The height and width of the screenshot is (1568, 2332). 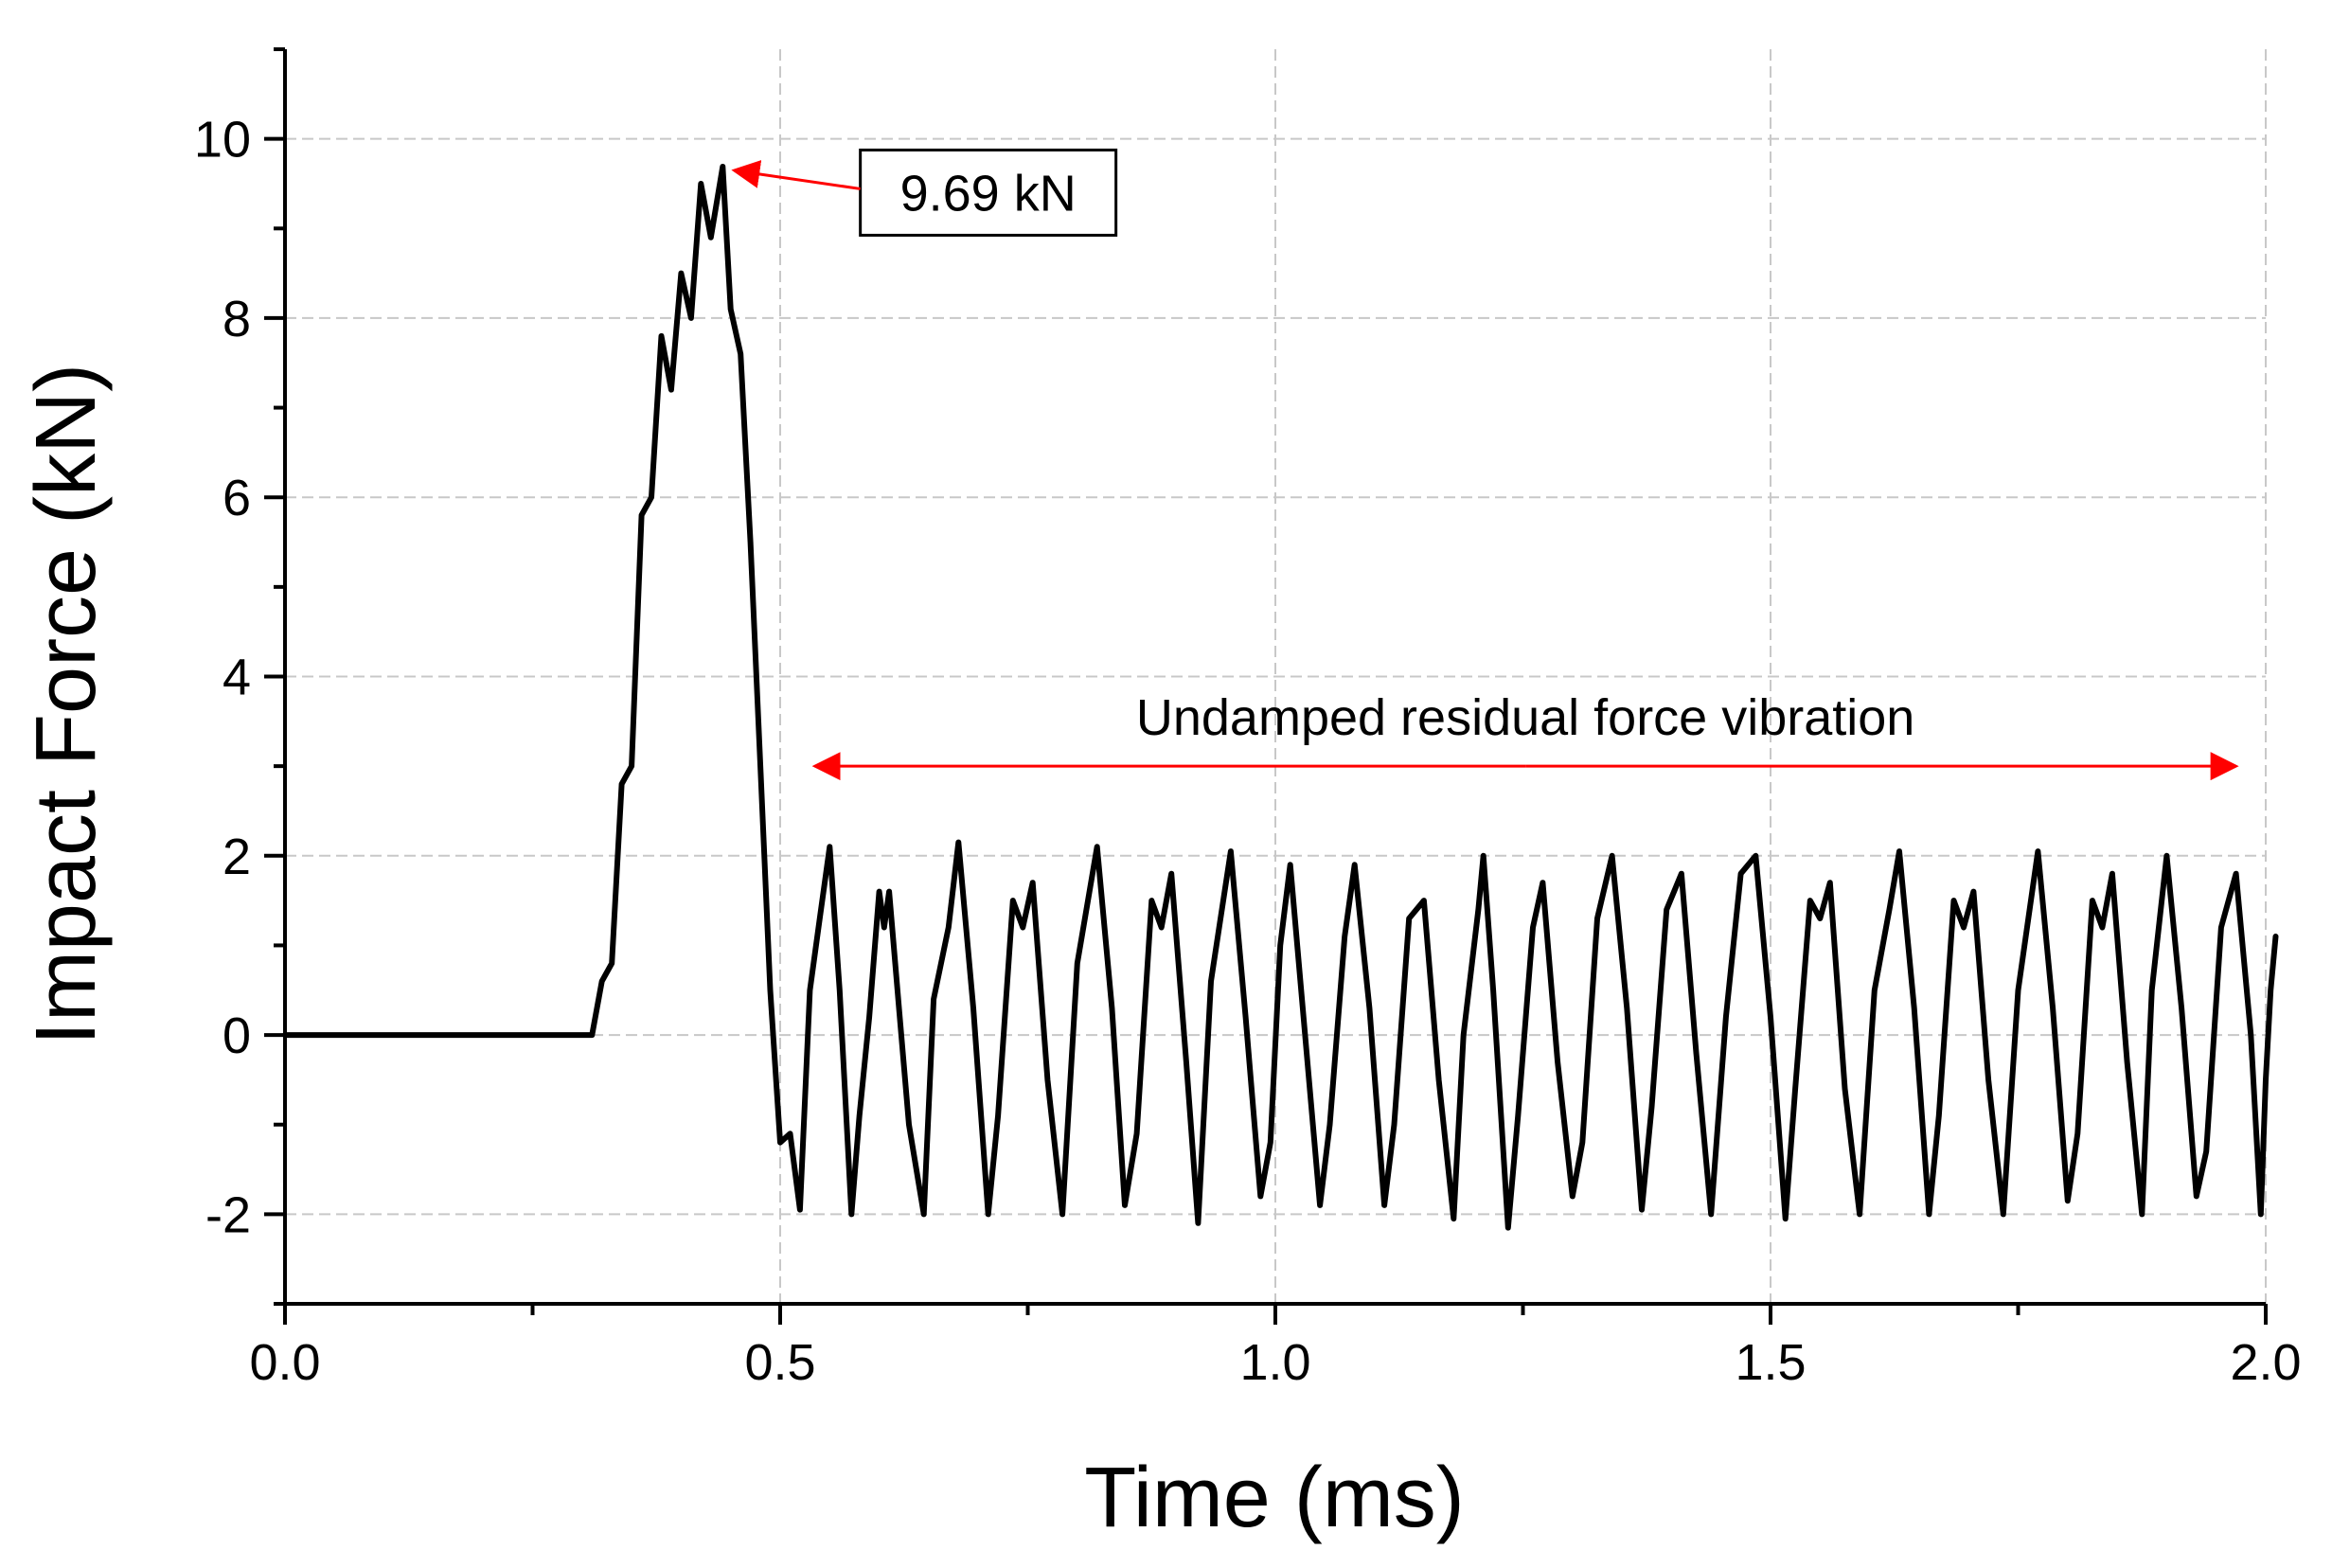 What do you see at coordinates (284, 1362) in the screenshot?
I see `x-tick-label: 0.0` at bounding box center [284, 1362].